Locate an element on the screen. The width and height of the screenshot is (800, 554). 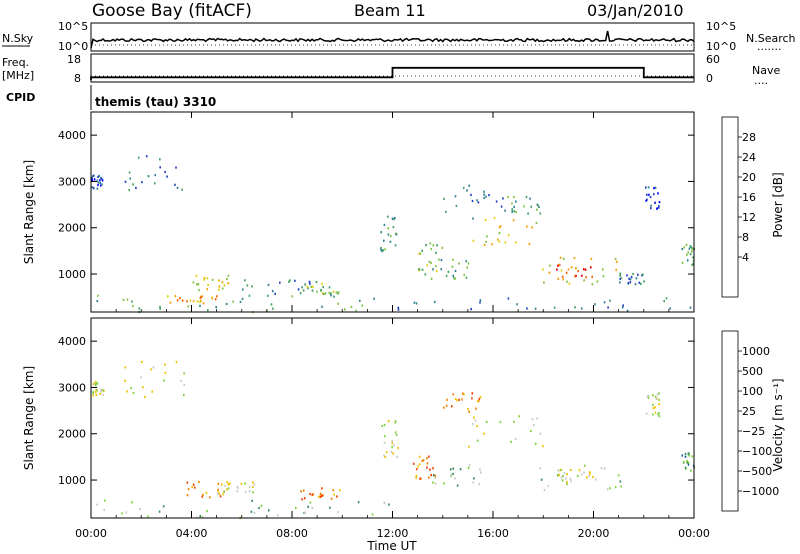
power-colorbar: 28 24 20 16 12 8 4 is located at coordinates (738, 207).